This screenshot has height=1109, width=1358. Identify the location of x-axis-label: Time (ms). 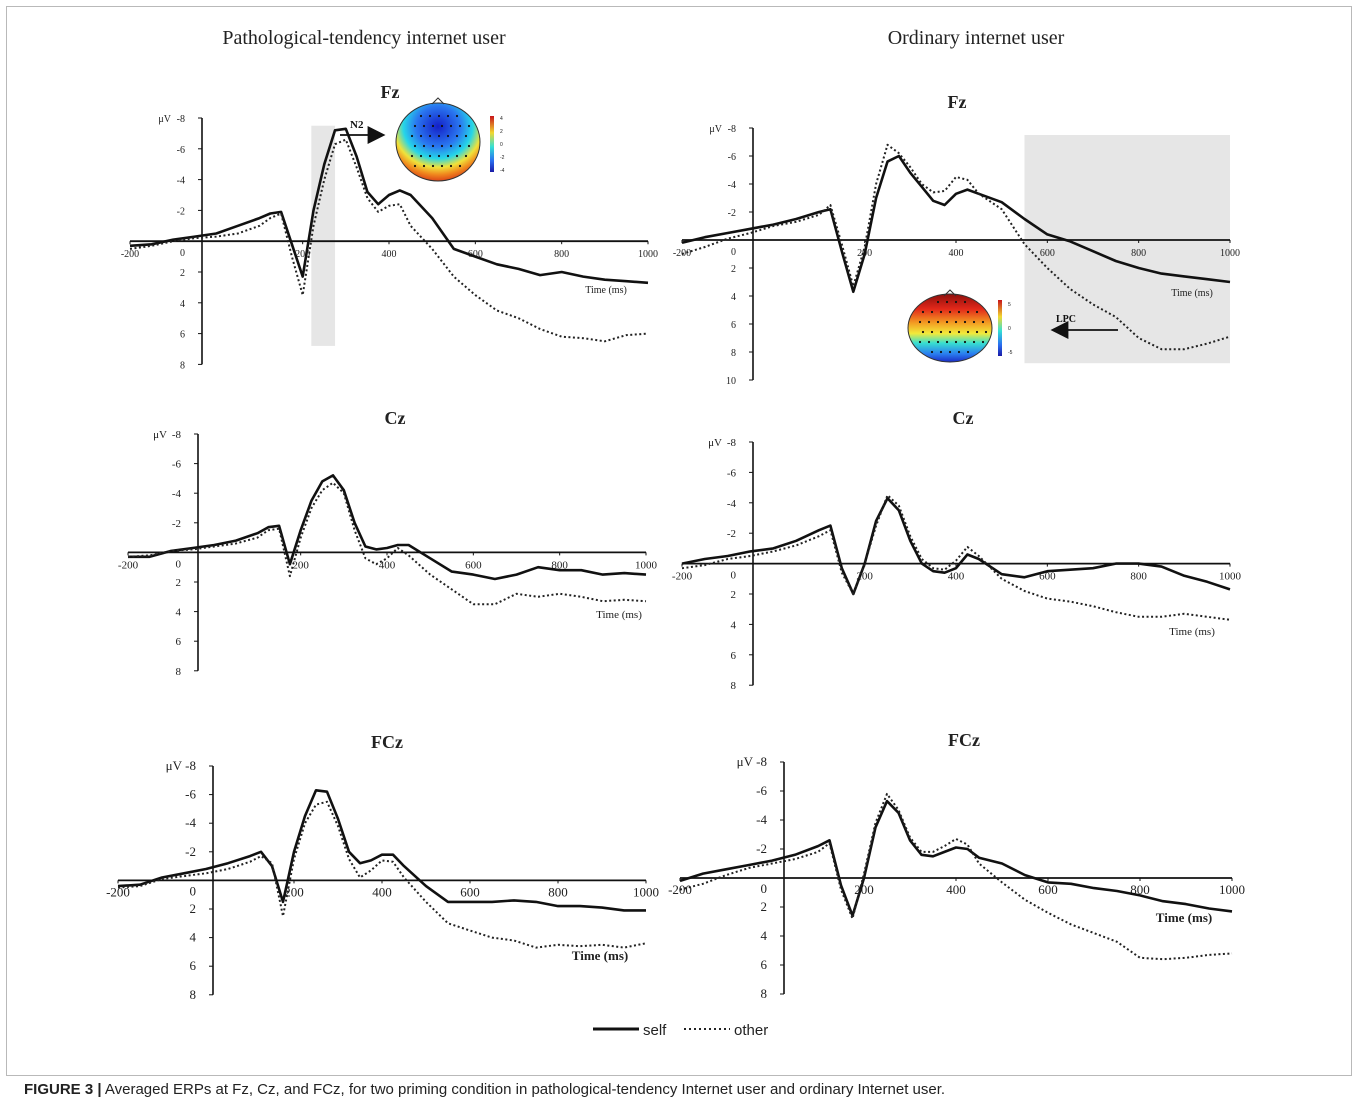
(1184, 917).